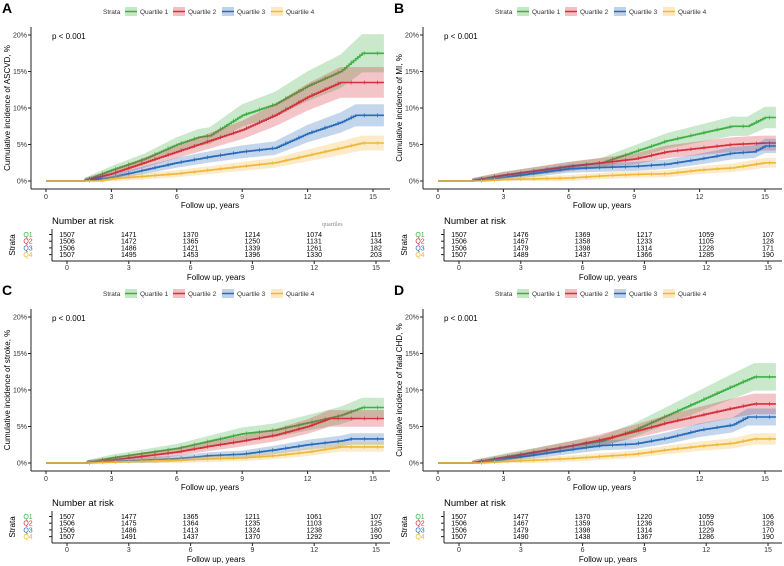 The image size is (784, 566). Describe the element at coordinates (314, 537) in the screenshot. I see `risk-count: 1292` at that location.